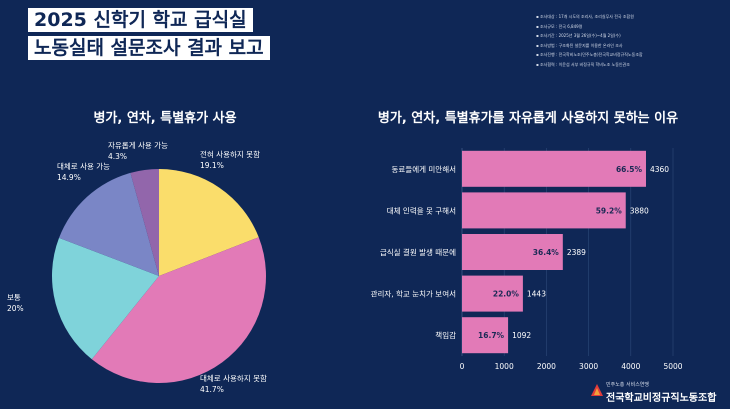 This screenshot has height=409, width=730. Describe the element at coordinates (421, 210) in the screenshot. I see `bar-category-label: 대체 인력을 못 구해서` at that location.